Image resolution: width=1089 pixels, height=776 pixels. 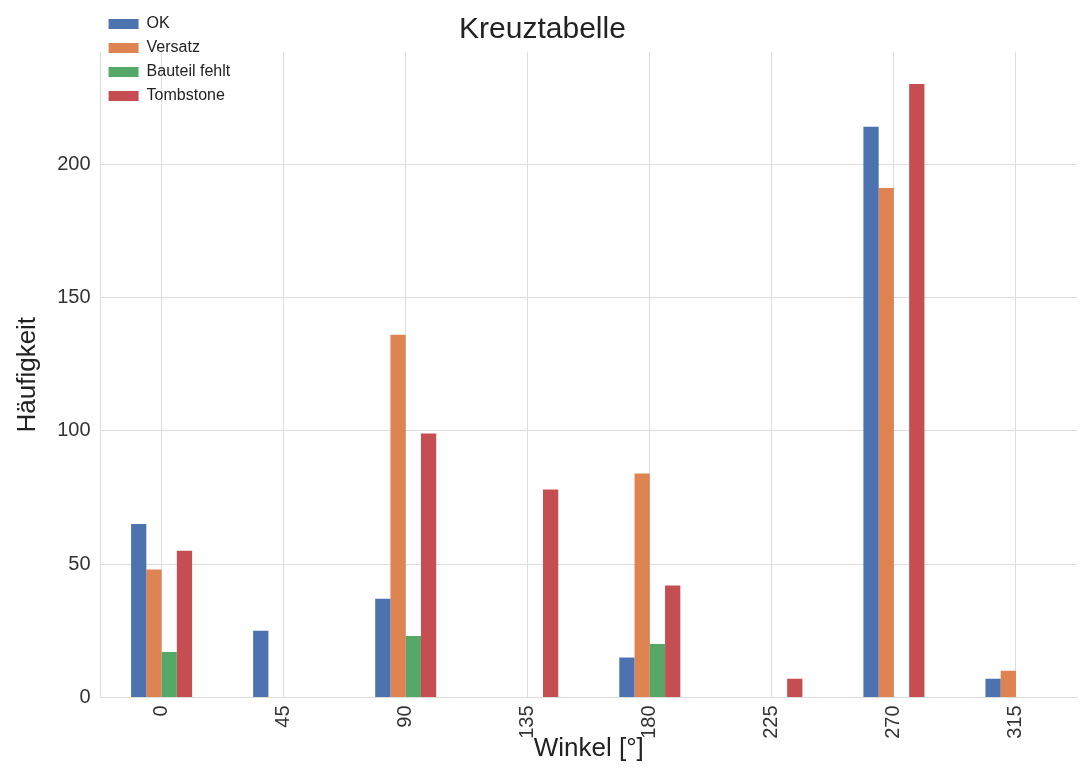 I want to click on x-tick-label: 315, so click(x=1014, y=722).